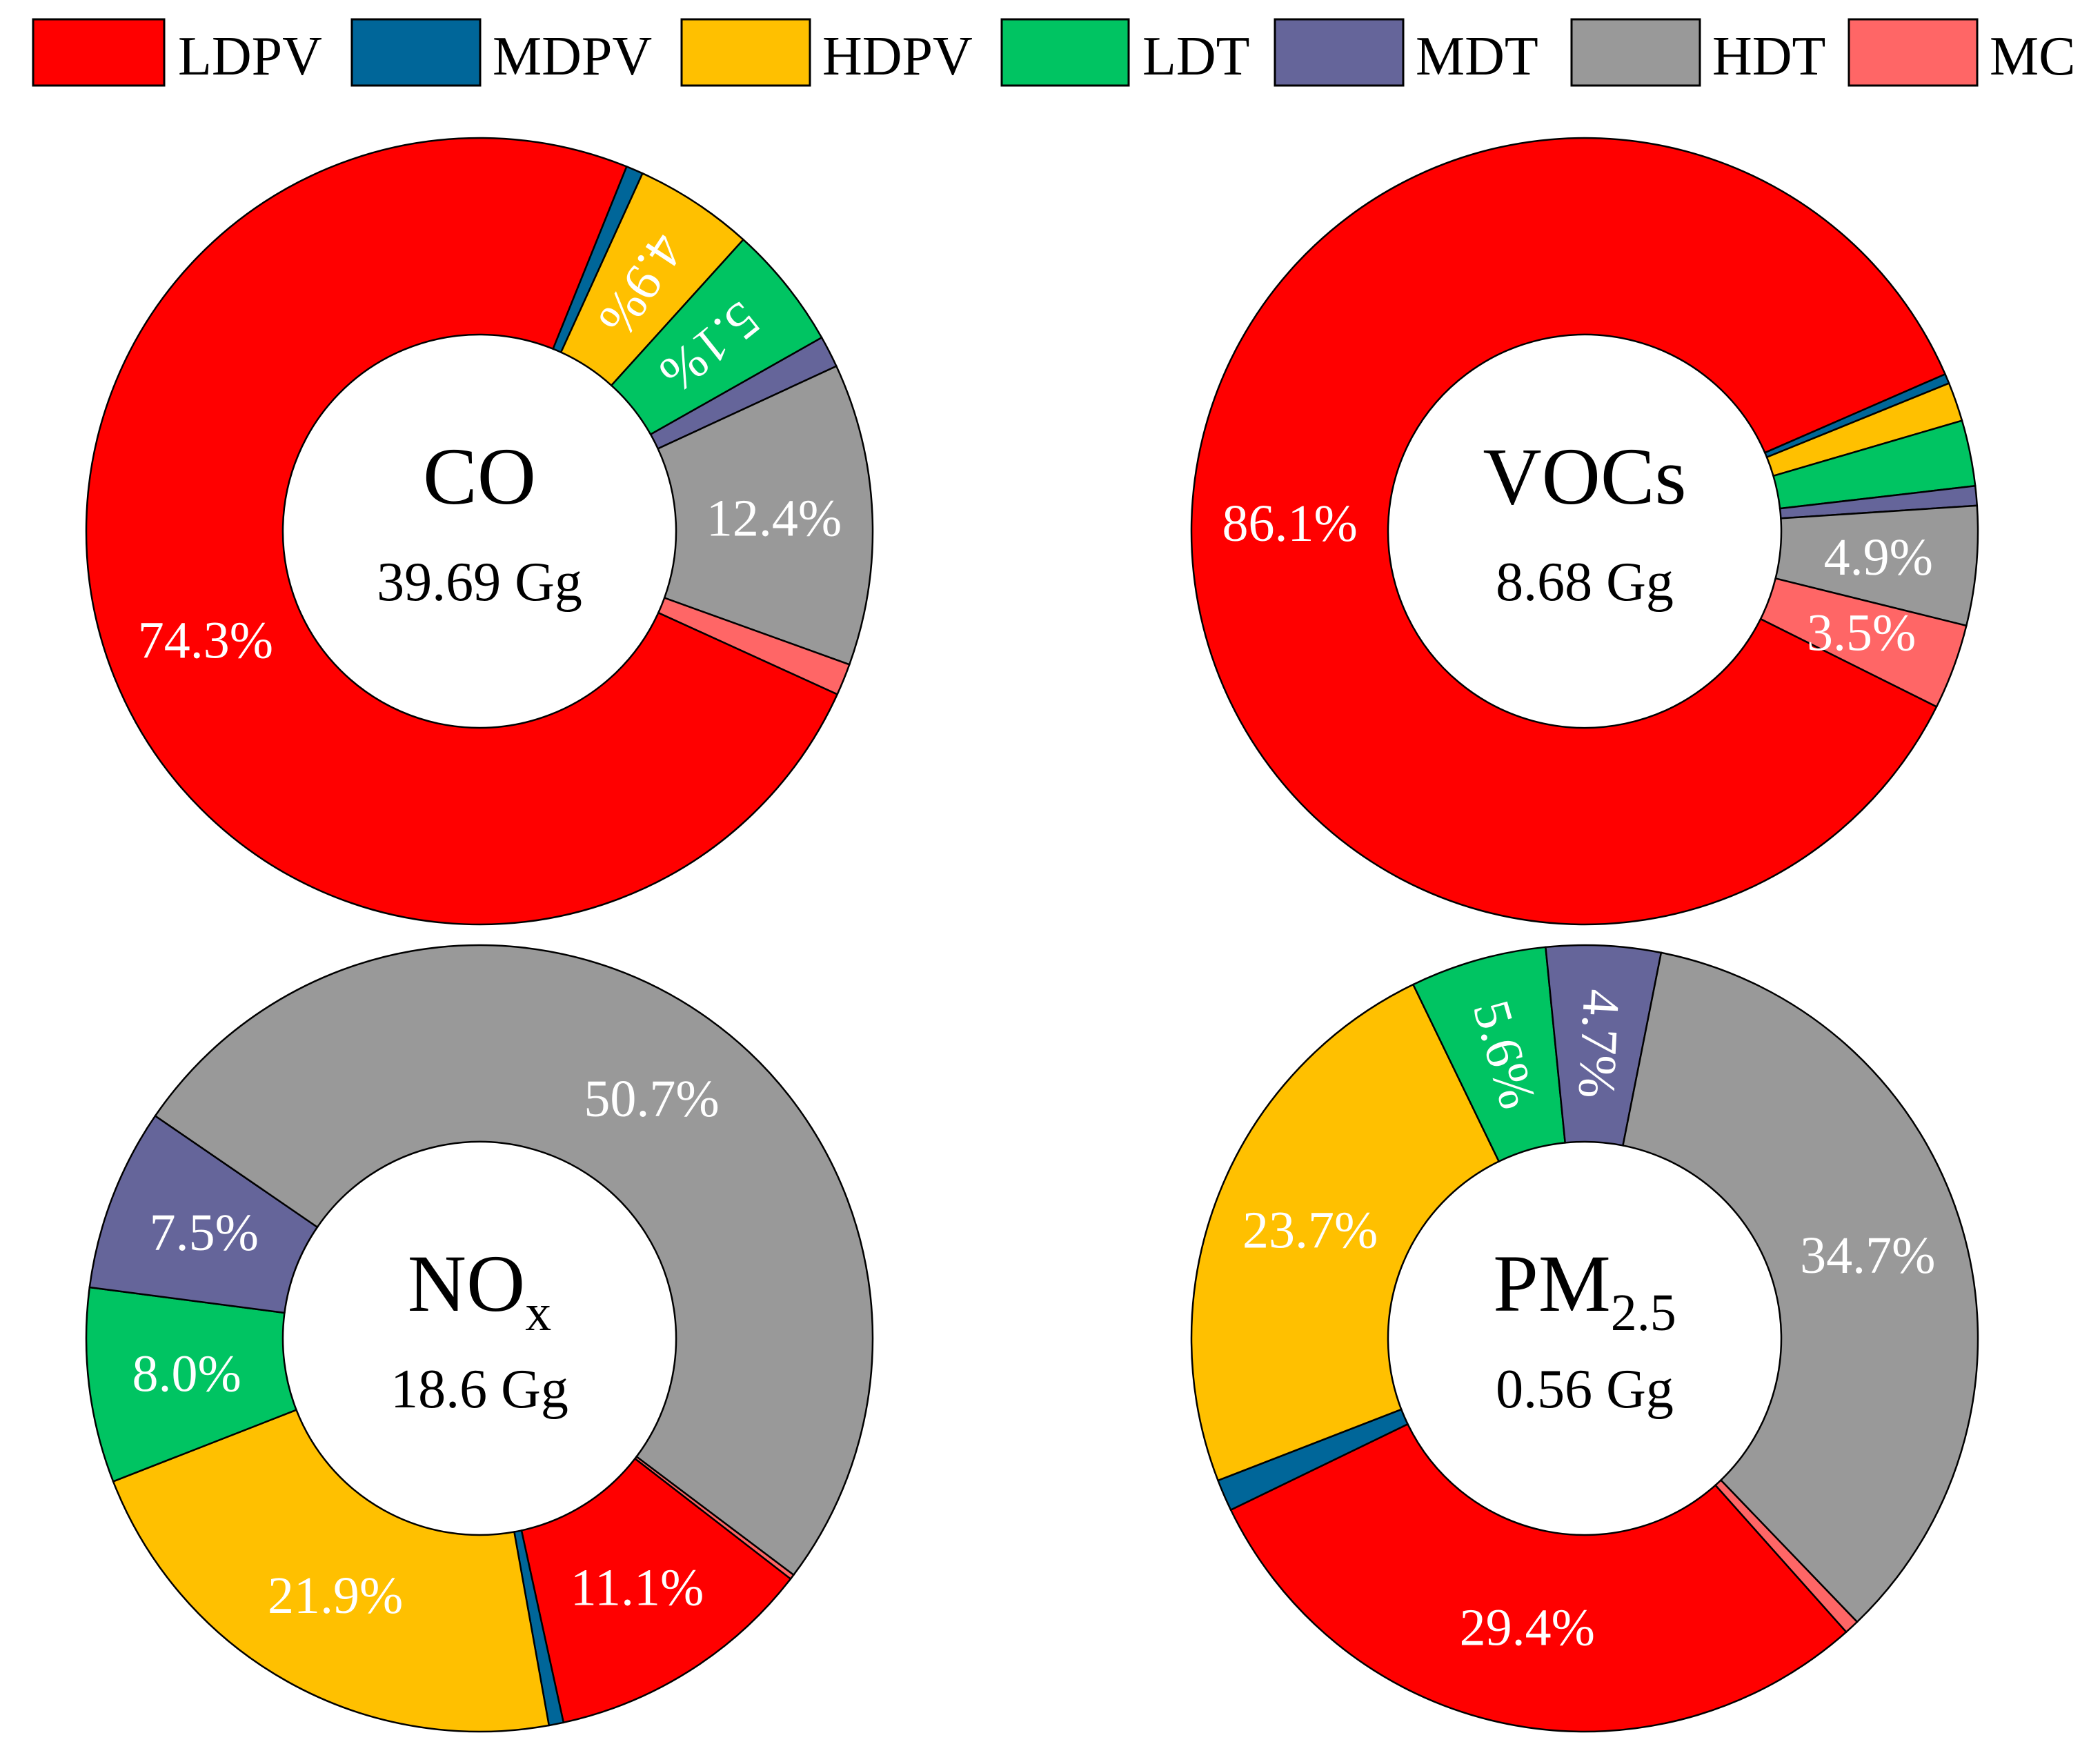  Describe the element at coordinates (1527, 1627) in the screenshot. I see `slice-label-pm2-5-ldpv: 29.4%` at that location.